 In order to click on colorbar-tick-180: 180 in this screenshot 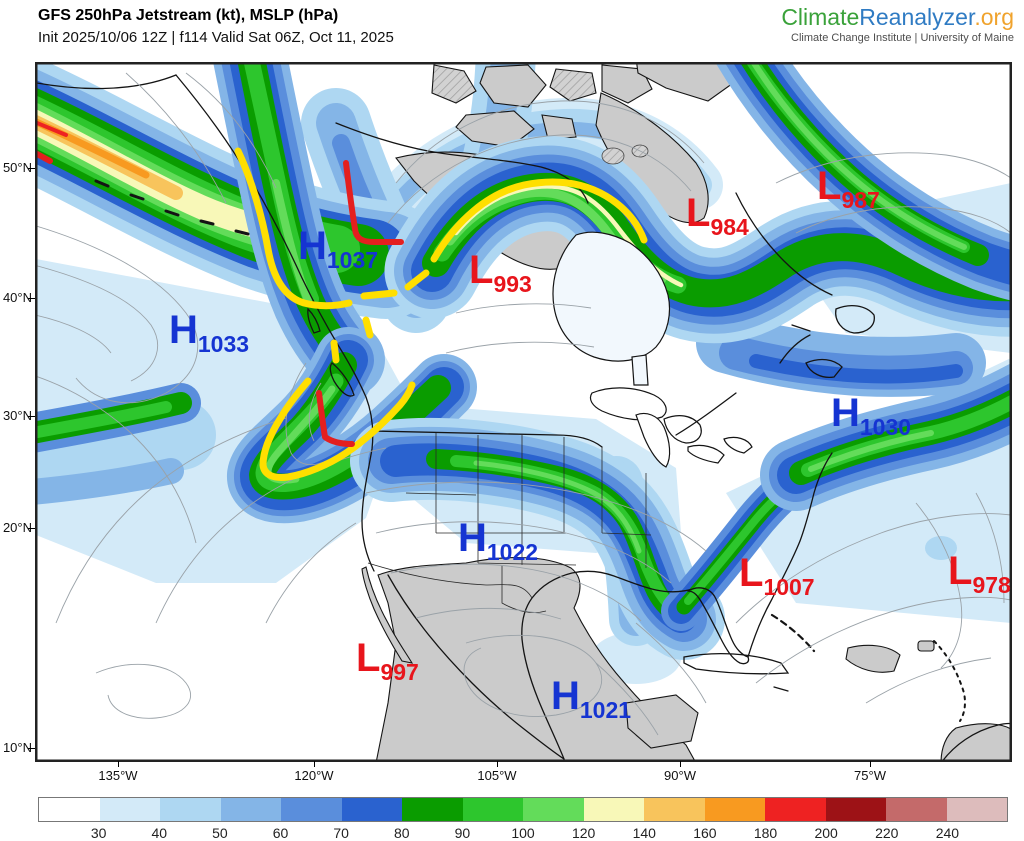, I will do `click(765, 833)`.